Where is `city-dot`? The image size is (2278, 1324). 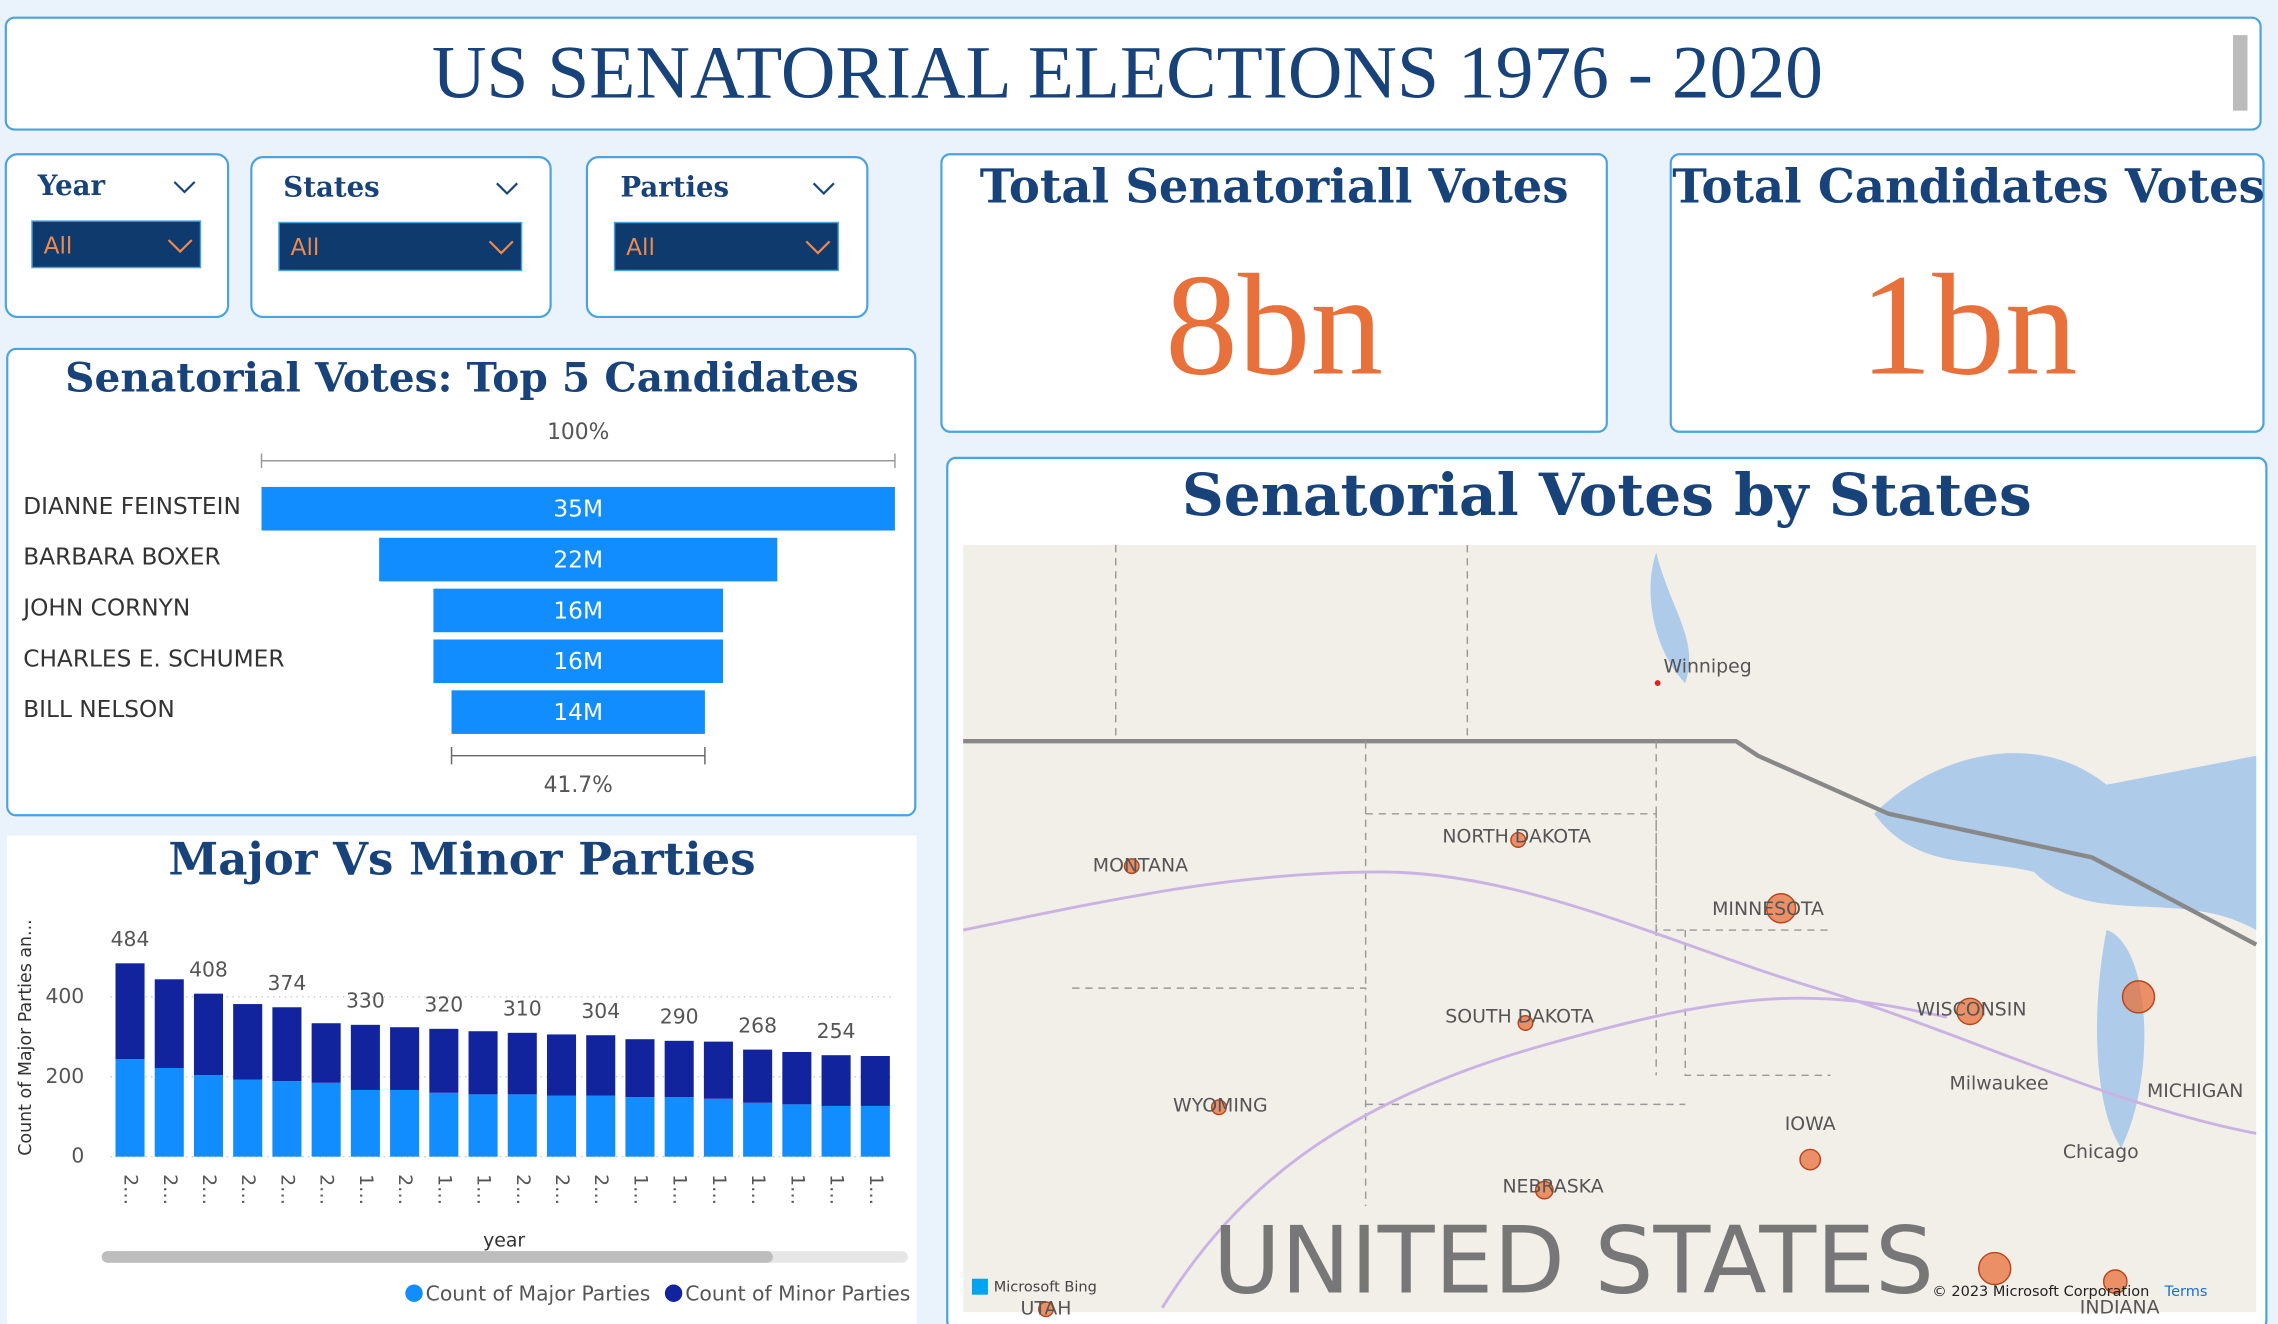
city-dot is located at coordinates (1657, 683).